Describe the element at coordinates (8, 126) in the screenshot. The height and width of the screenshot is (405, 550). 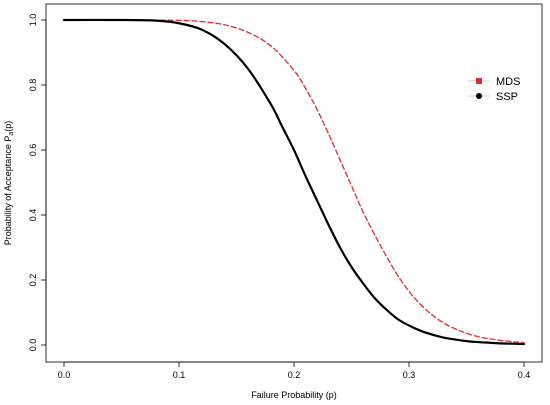
I see `y-axis-title-suffix: (p)` at that location.